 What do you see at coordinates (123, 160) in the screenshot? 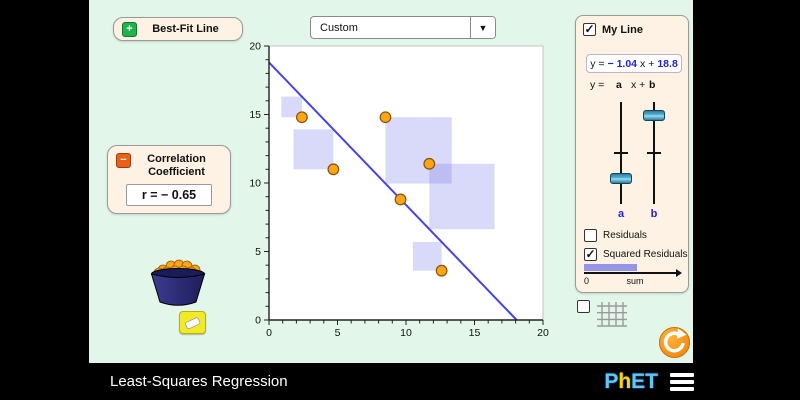
I see `collapse-minus-icon: −` at bounding box center [123, 160].